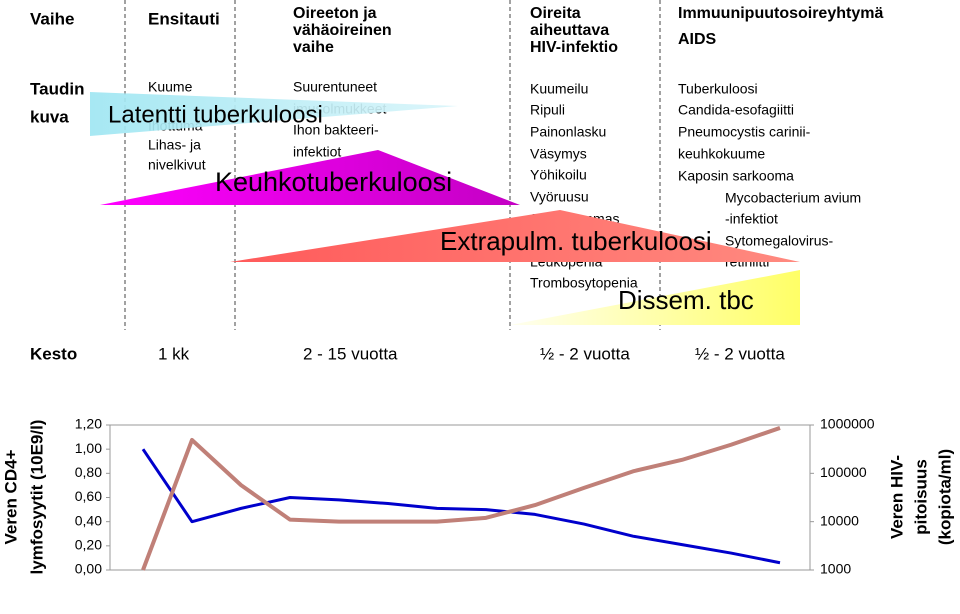  What do you see at coordinates (174, 145) in the screenshot?
I see `symptom: Lihas- ja` at bounding box center [174, 145].